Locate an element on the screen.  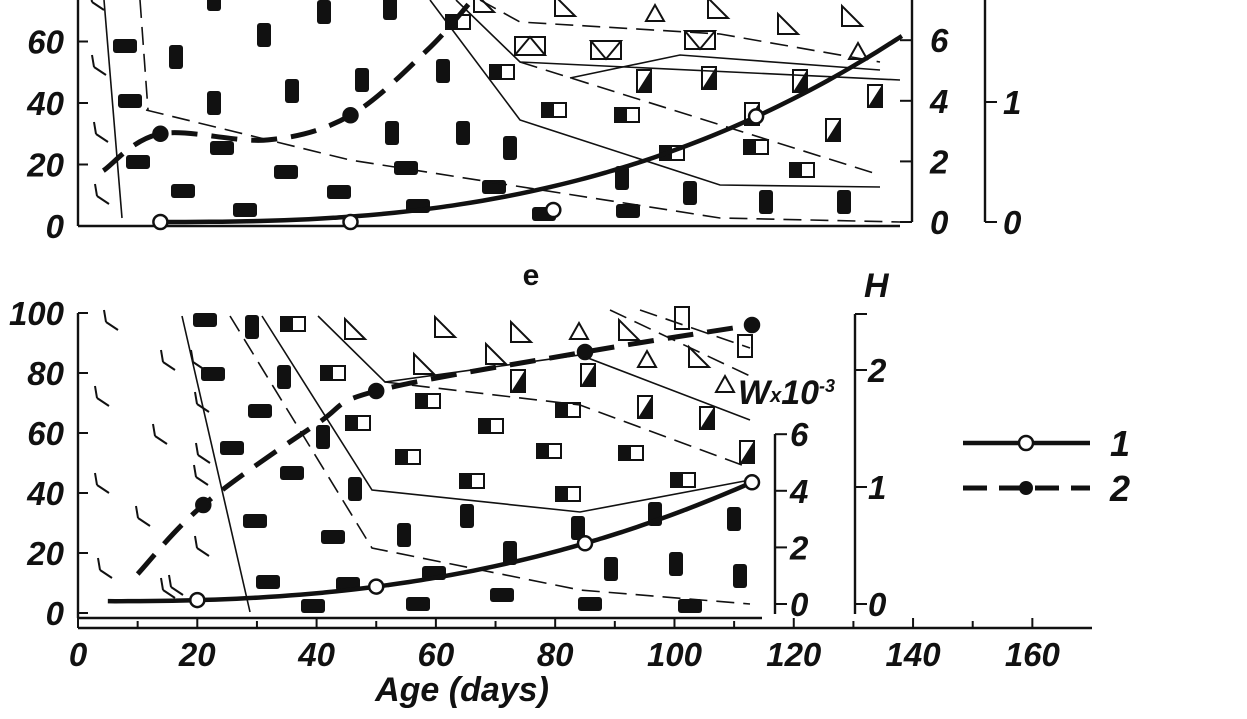
e-x-tick-label: 120 is located at coordinates (794, 654).